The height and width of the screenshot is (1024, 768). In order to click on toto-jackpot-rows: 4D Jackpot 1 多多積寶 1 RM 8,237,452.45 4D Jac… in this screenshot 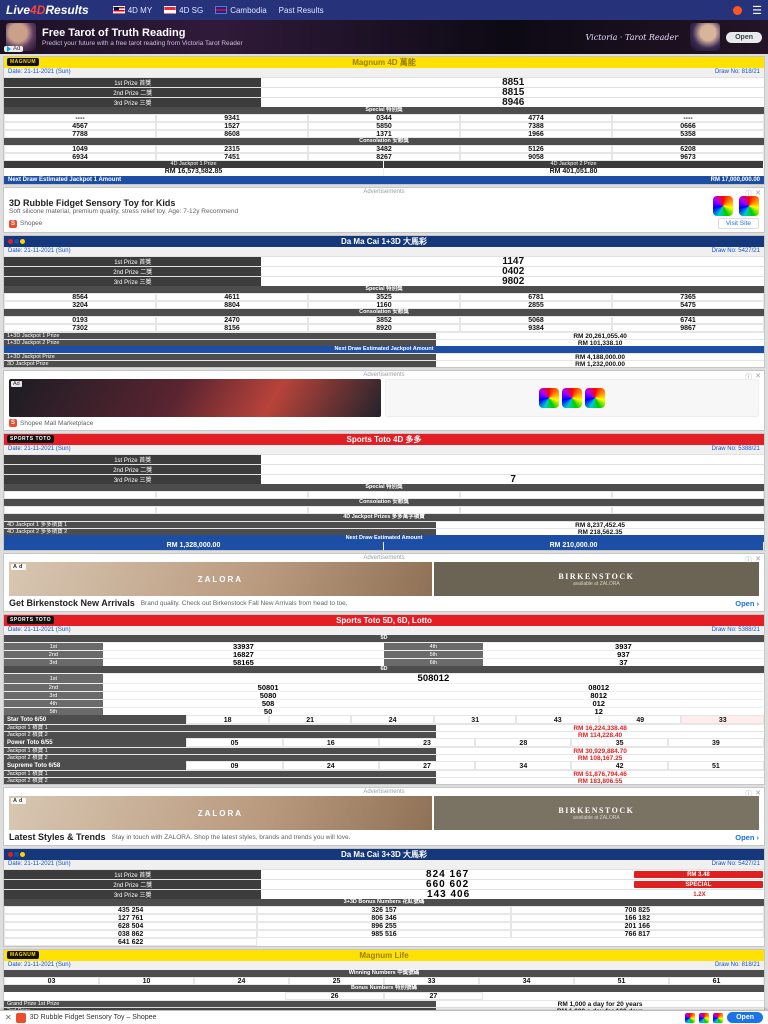, I will do `click(384, 528)`.